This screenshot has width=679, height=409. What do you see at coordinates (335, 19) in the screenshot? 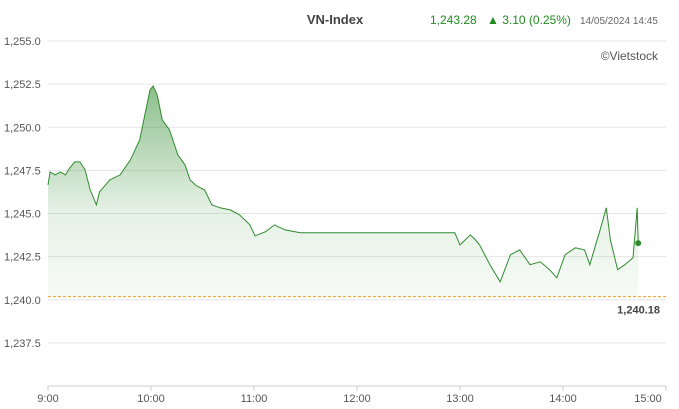
I see `chart-title: VN-Index` at bounding box center [335, 19].